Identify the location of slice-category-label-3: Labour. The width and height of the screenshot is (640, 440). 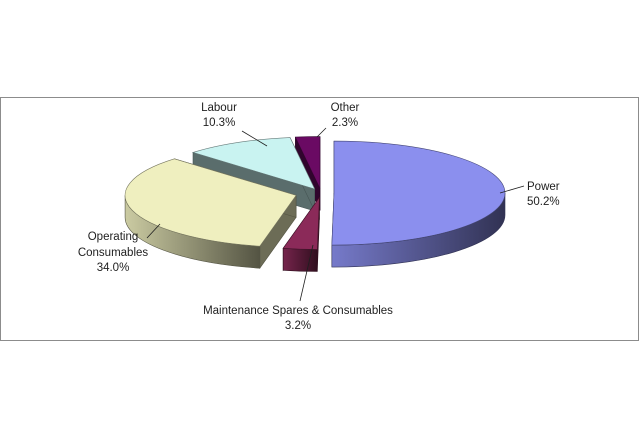
(219, 108).